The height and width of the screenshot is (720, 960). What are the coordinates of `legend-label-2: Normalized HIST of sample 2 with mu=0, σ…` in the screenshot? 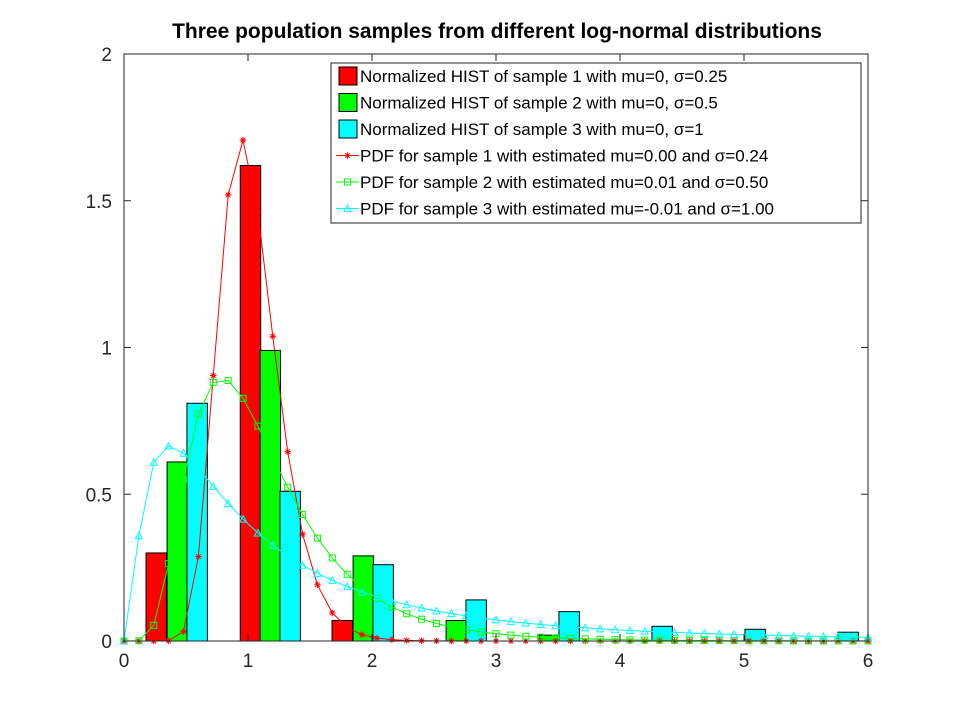 It's located at (539, 103).